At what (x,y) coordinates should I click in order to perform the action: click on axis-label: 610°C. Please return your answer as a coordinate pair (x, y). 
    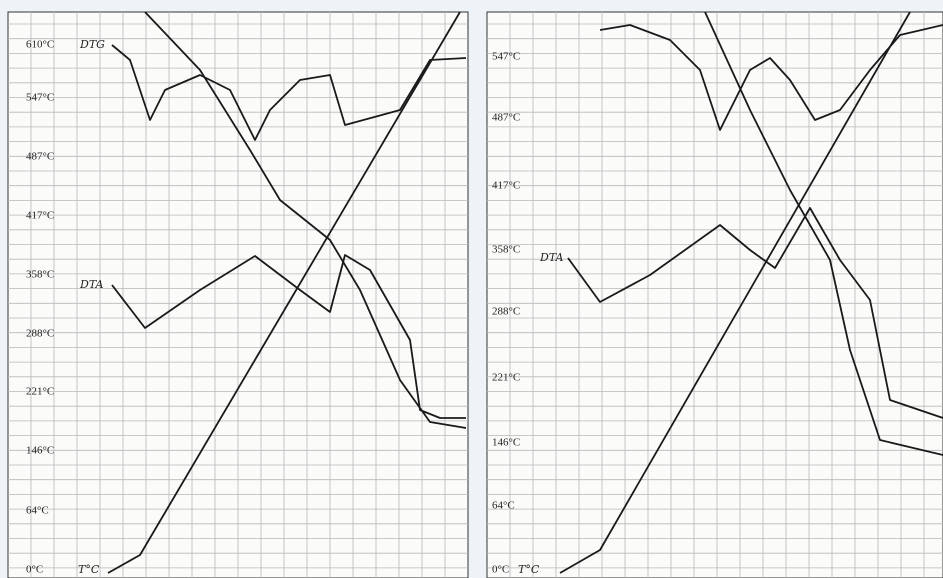
    Looking at the image, I should click on (40, 45).